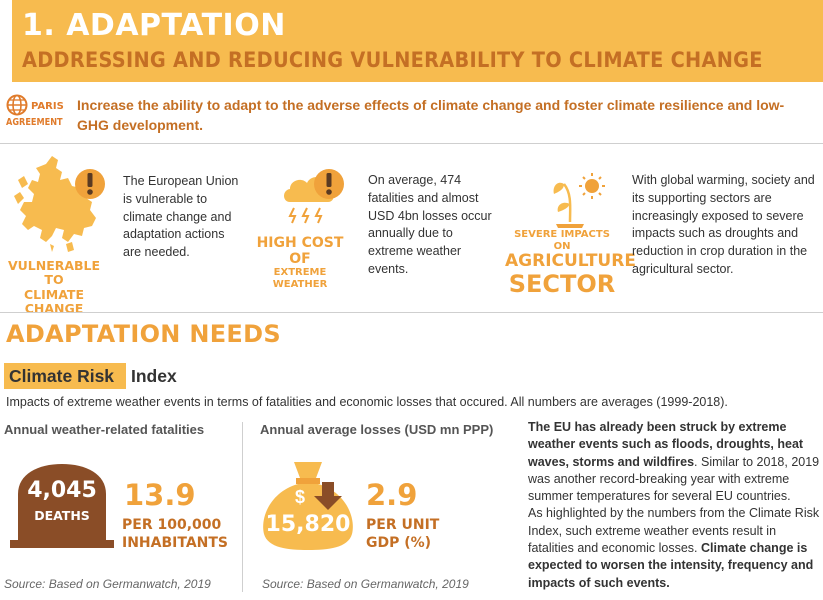 This screenshot has height=600, width=823. I want to click on agreement-logo-word: AGREEMENT, so click(34, 122).